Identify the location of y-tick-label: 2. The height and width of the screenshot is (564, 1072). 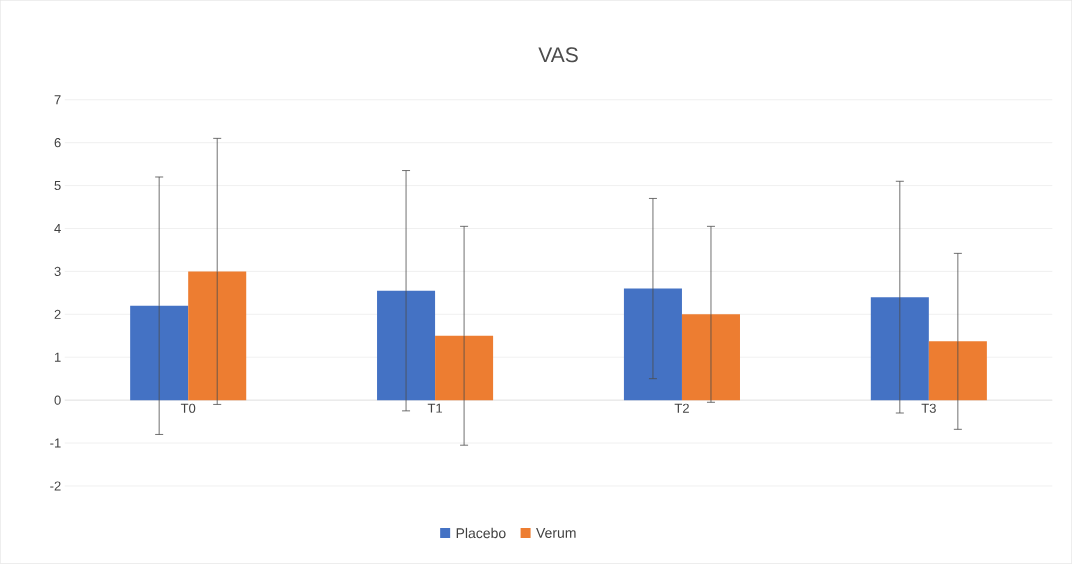
(57, 314).